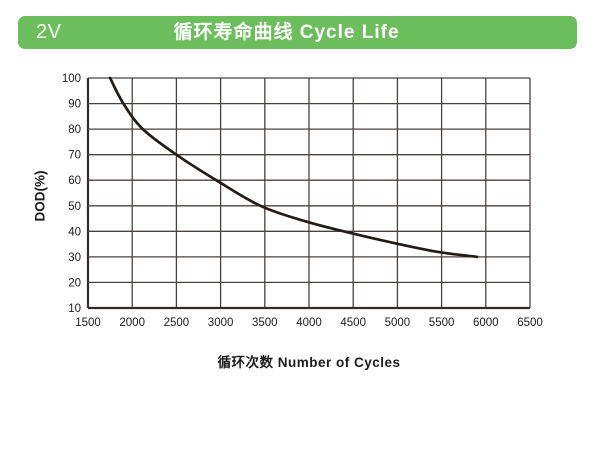 The image size is (600, 451). Describe the element at coordinates (309, 362) in the screenshot. I see `x-axis-label: 循环次数 Number of Cycles` at that location.